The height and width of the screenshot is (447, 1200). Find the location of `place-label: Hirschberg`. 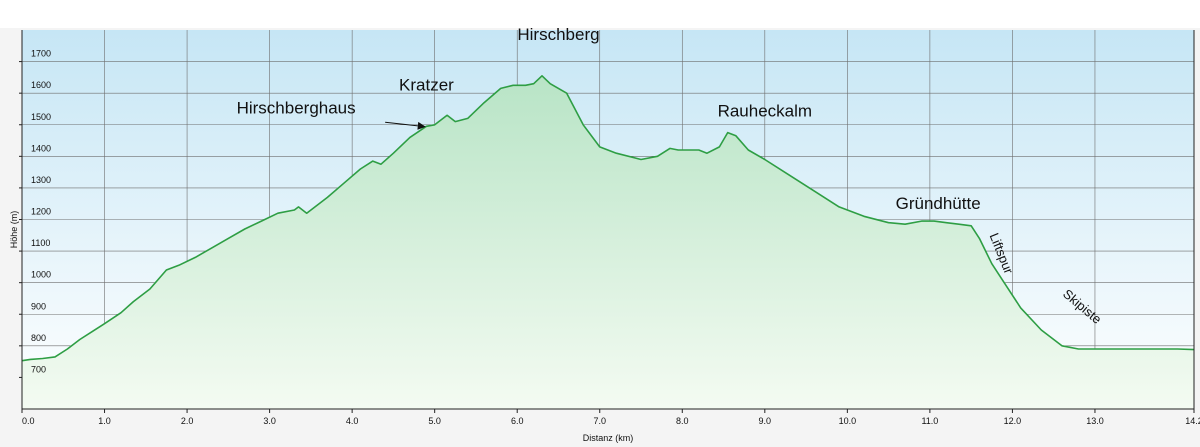

place-label: Hirschberg is located at coordinates (558, 34).